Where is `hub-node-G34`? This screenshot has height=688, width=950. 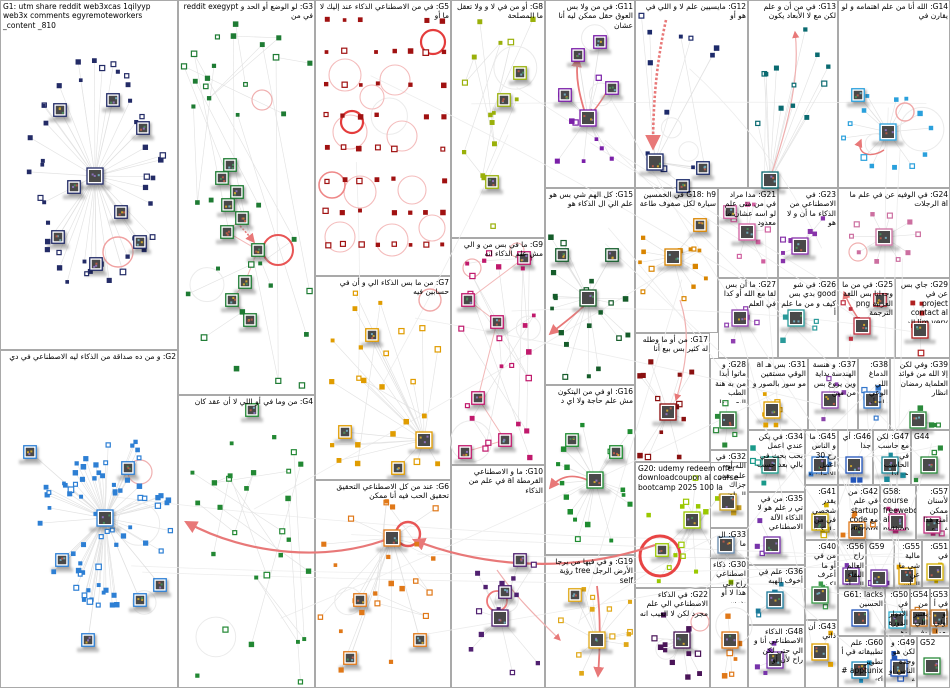 hub-node-G34 is located at coordinates (770, 465).